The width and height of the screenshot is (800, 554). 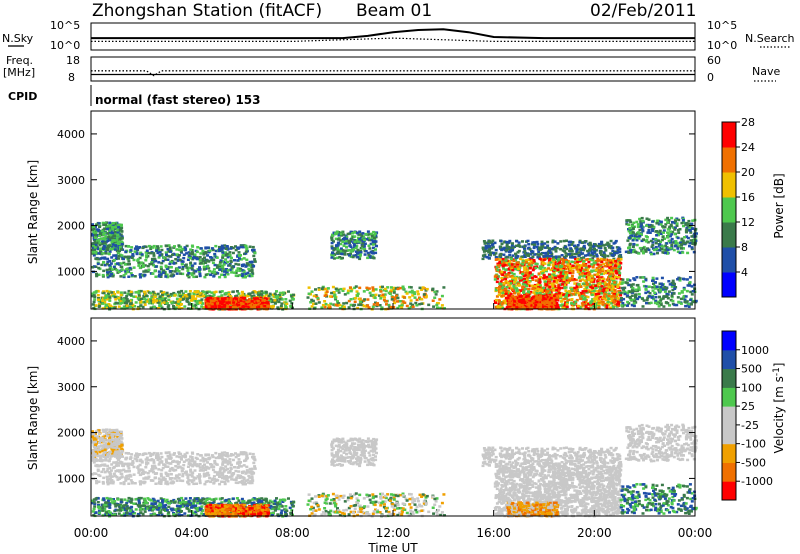 What do you see at coordinates (71, 77) in the screenshot?
I see `freq-tick-bottom: 8` at bounding box center [71, 77].